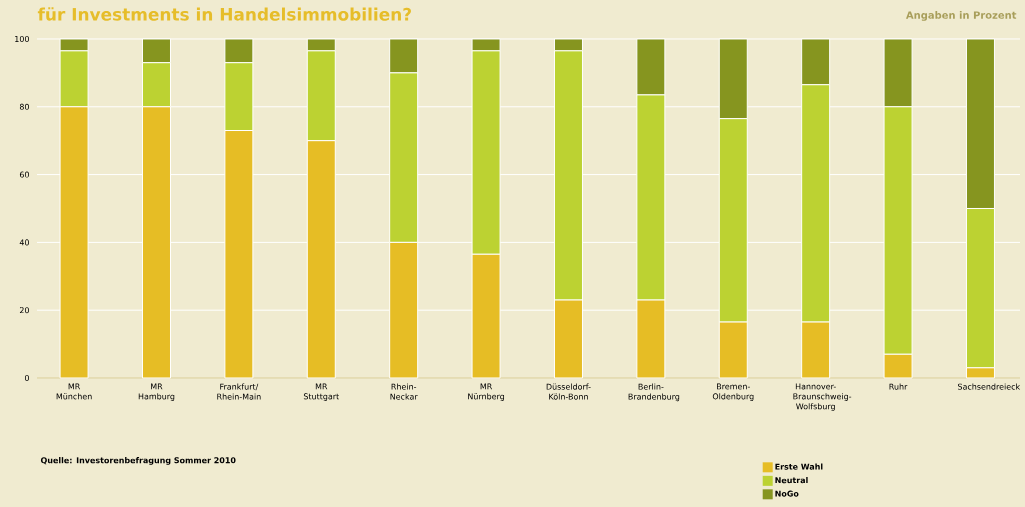 The width and height of the screenshot is (1025, 507). Describe the element at coordinates (224, 14) in the screenshot. I see `chart-title: für Investments in Handelsimmobilien?` at that location.